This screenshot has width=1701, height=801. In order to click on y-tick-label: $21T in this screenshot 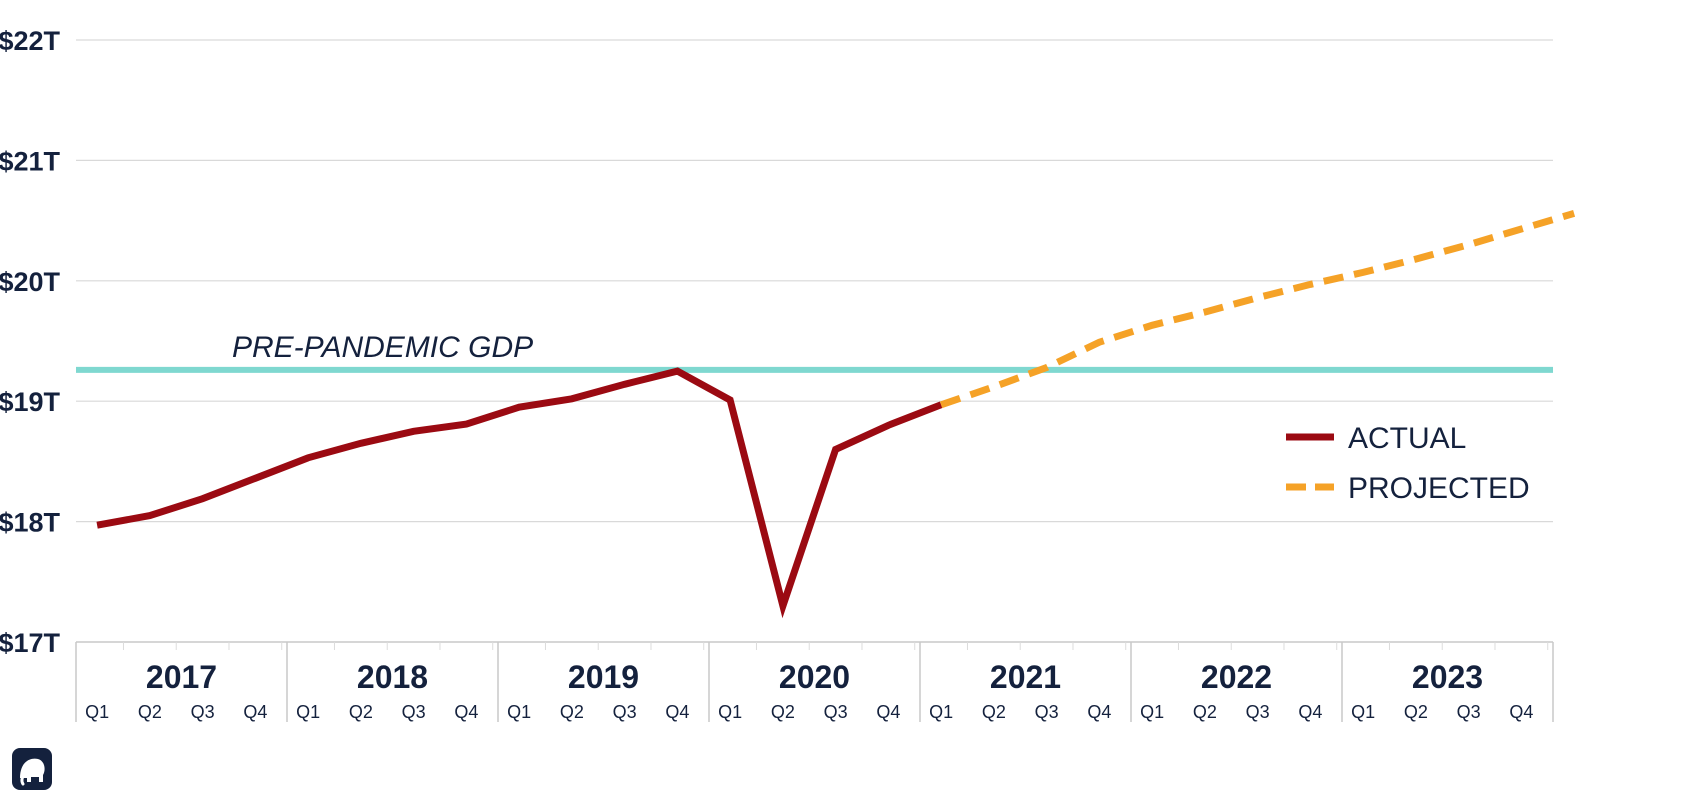, I will do `click(30, 161)`.